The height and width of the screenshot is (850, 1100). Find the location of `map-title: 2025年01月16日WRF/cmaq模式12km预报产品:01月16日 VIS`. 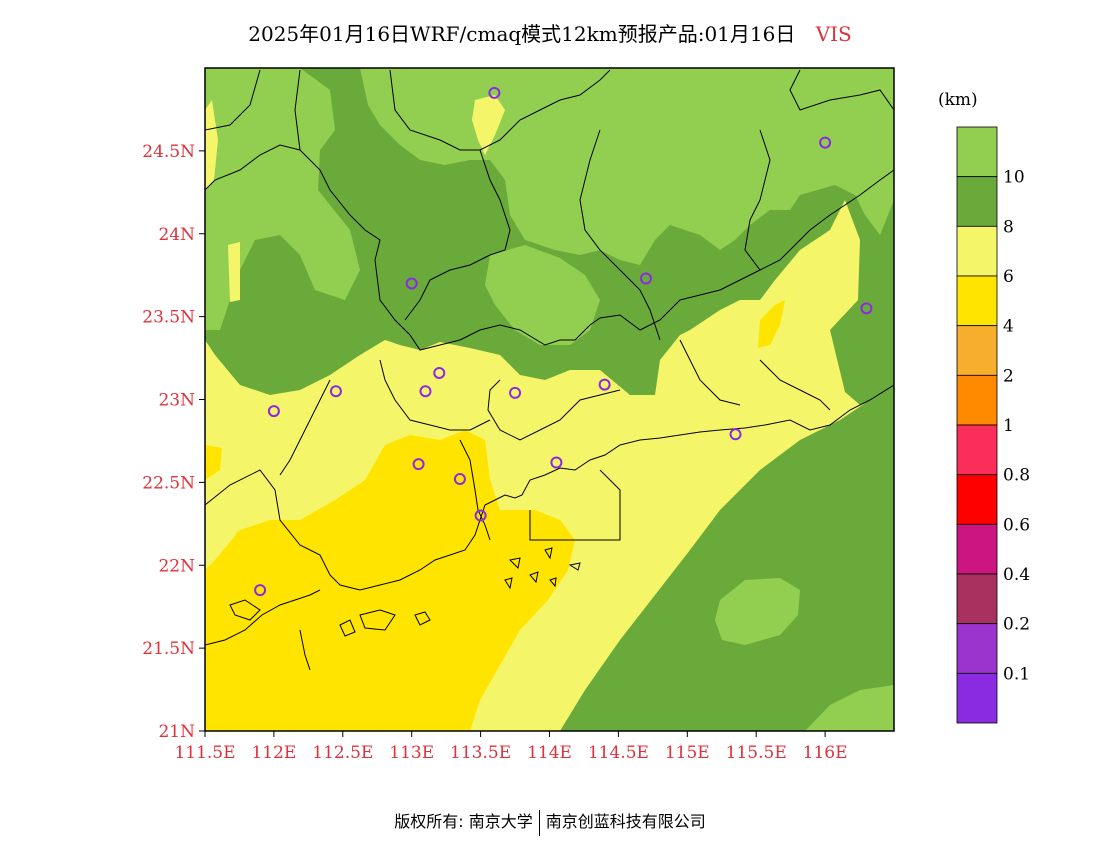

map-title: 2025年01月16日WRF/cmaq模式12km预报产品:01月16日 VIS is located at coordinates (550, 32).